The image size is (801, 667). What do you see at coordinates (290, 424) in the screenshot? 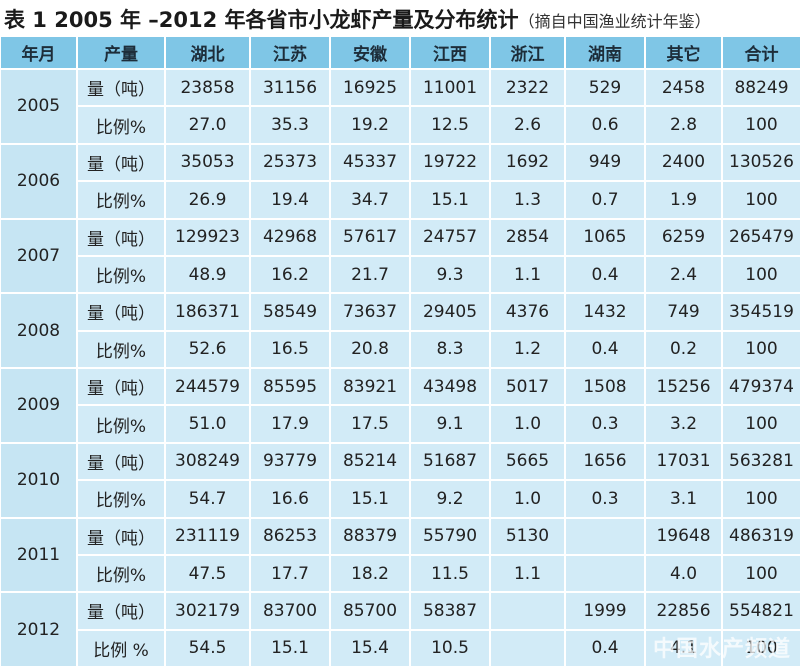
I see `data-cell: 17.9` at bounding box center [290, 424].